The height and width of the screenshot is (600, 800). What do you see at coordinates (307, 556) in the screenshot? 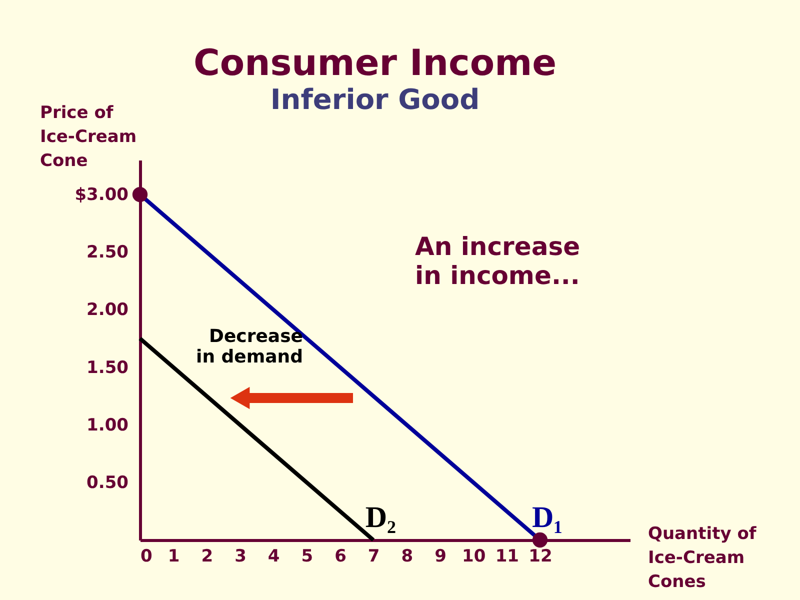
I see `x-tick-label: 5` at bounding box center [307, 556].